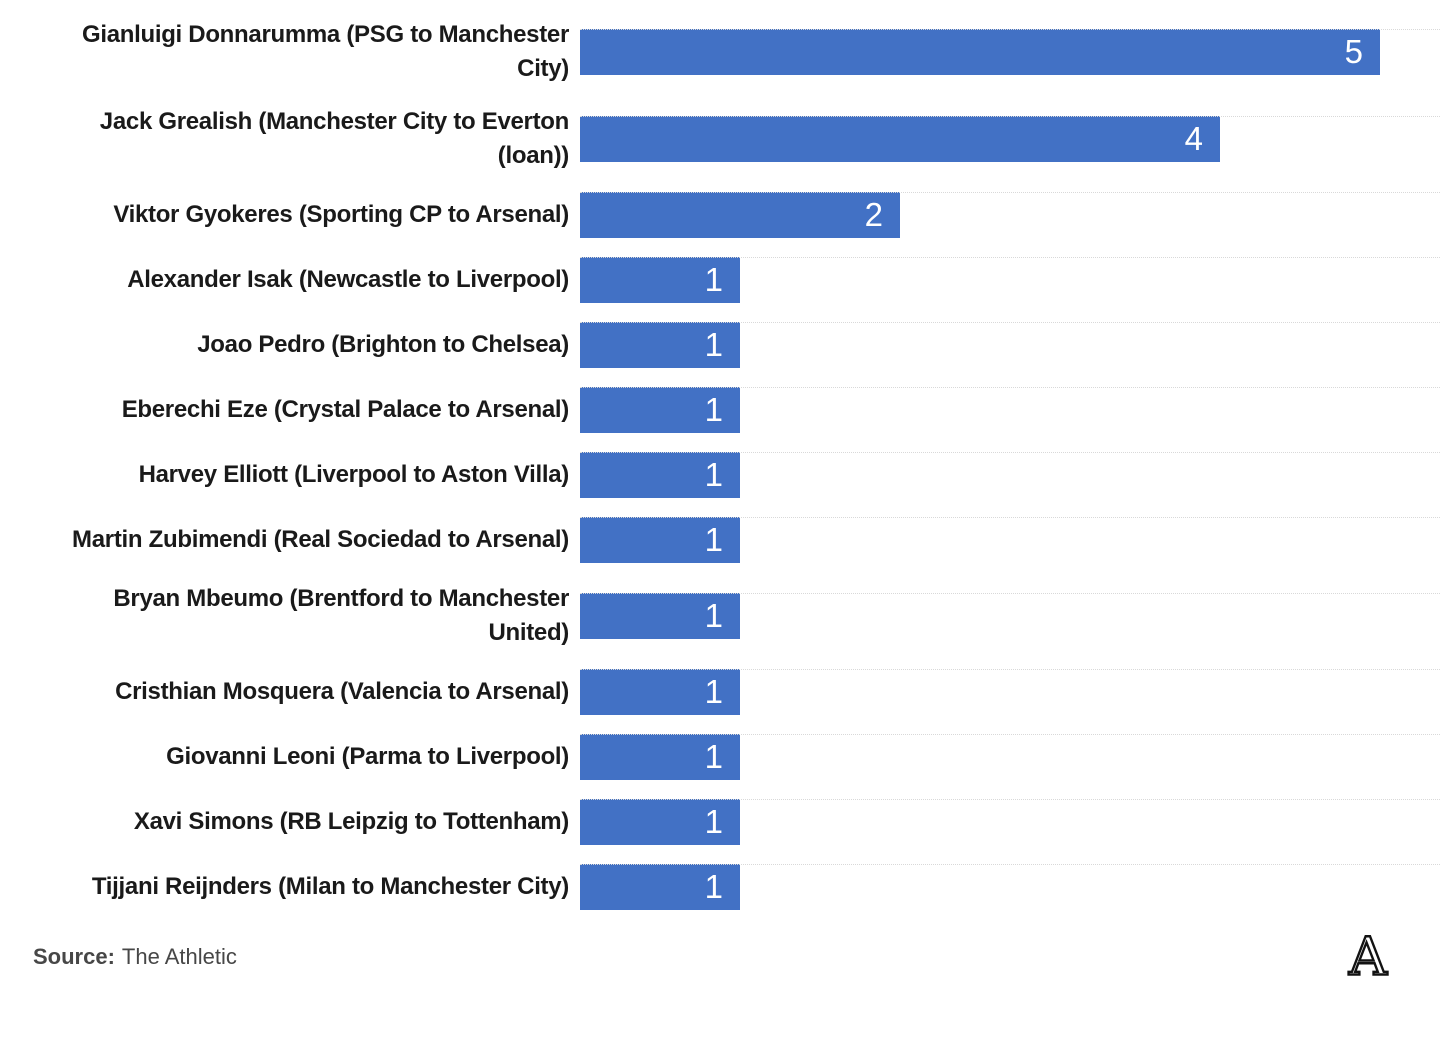 The height and width of the screenshot is (1044, 1454). I want to click on the-athletic-logo-icon: A, so click(1368, 957).